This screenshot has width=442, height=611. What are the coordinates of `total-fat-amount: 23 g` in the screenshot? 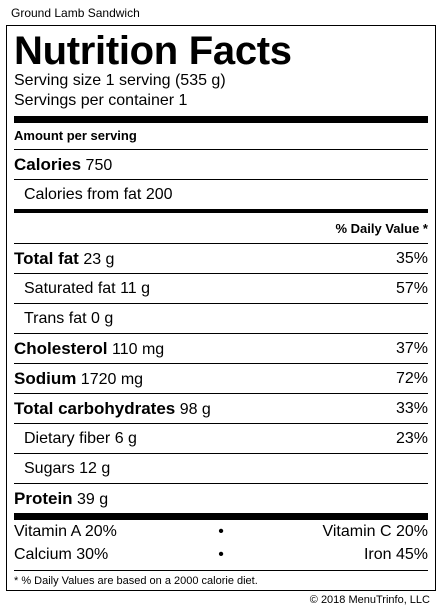 It's located at (99, 259).